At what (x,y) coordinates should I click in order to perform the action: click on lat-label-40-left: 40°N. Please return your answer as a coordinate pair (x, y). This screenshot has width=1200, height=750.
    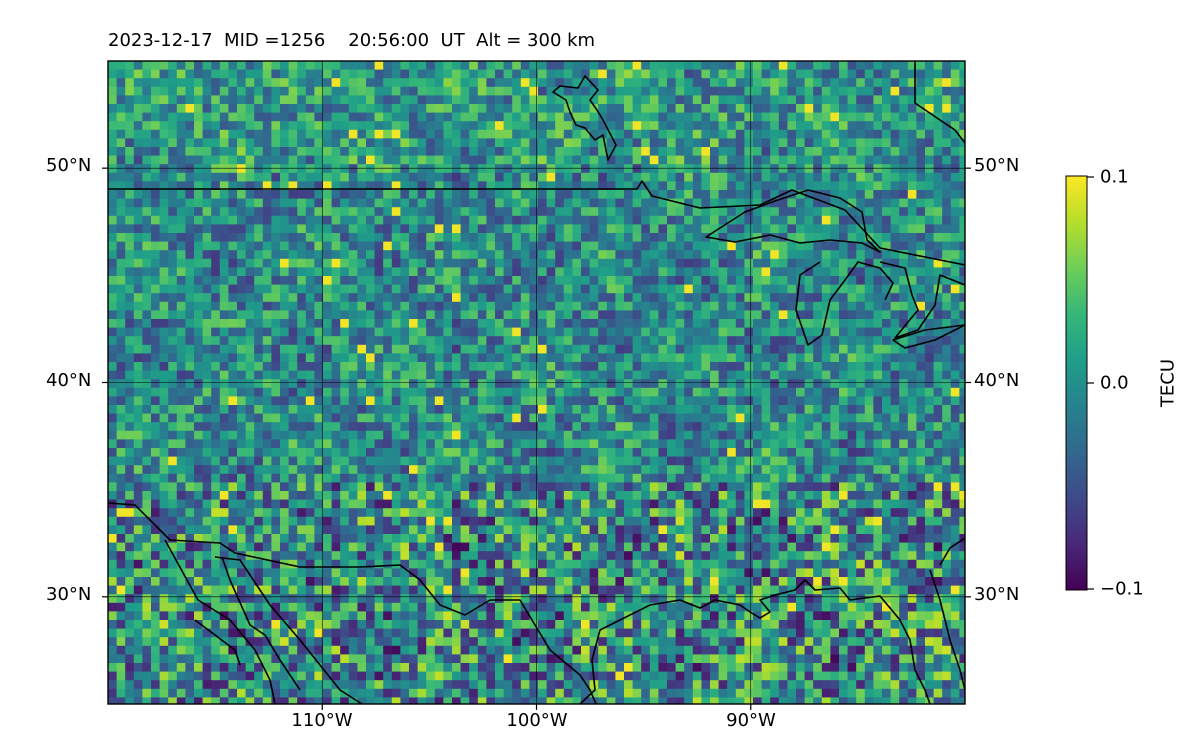
    Looking at the image, I should click on (69, 380).